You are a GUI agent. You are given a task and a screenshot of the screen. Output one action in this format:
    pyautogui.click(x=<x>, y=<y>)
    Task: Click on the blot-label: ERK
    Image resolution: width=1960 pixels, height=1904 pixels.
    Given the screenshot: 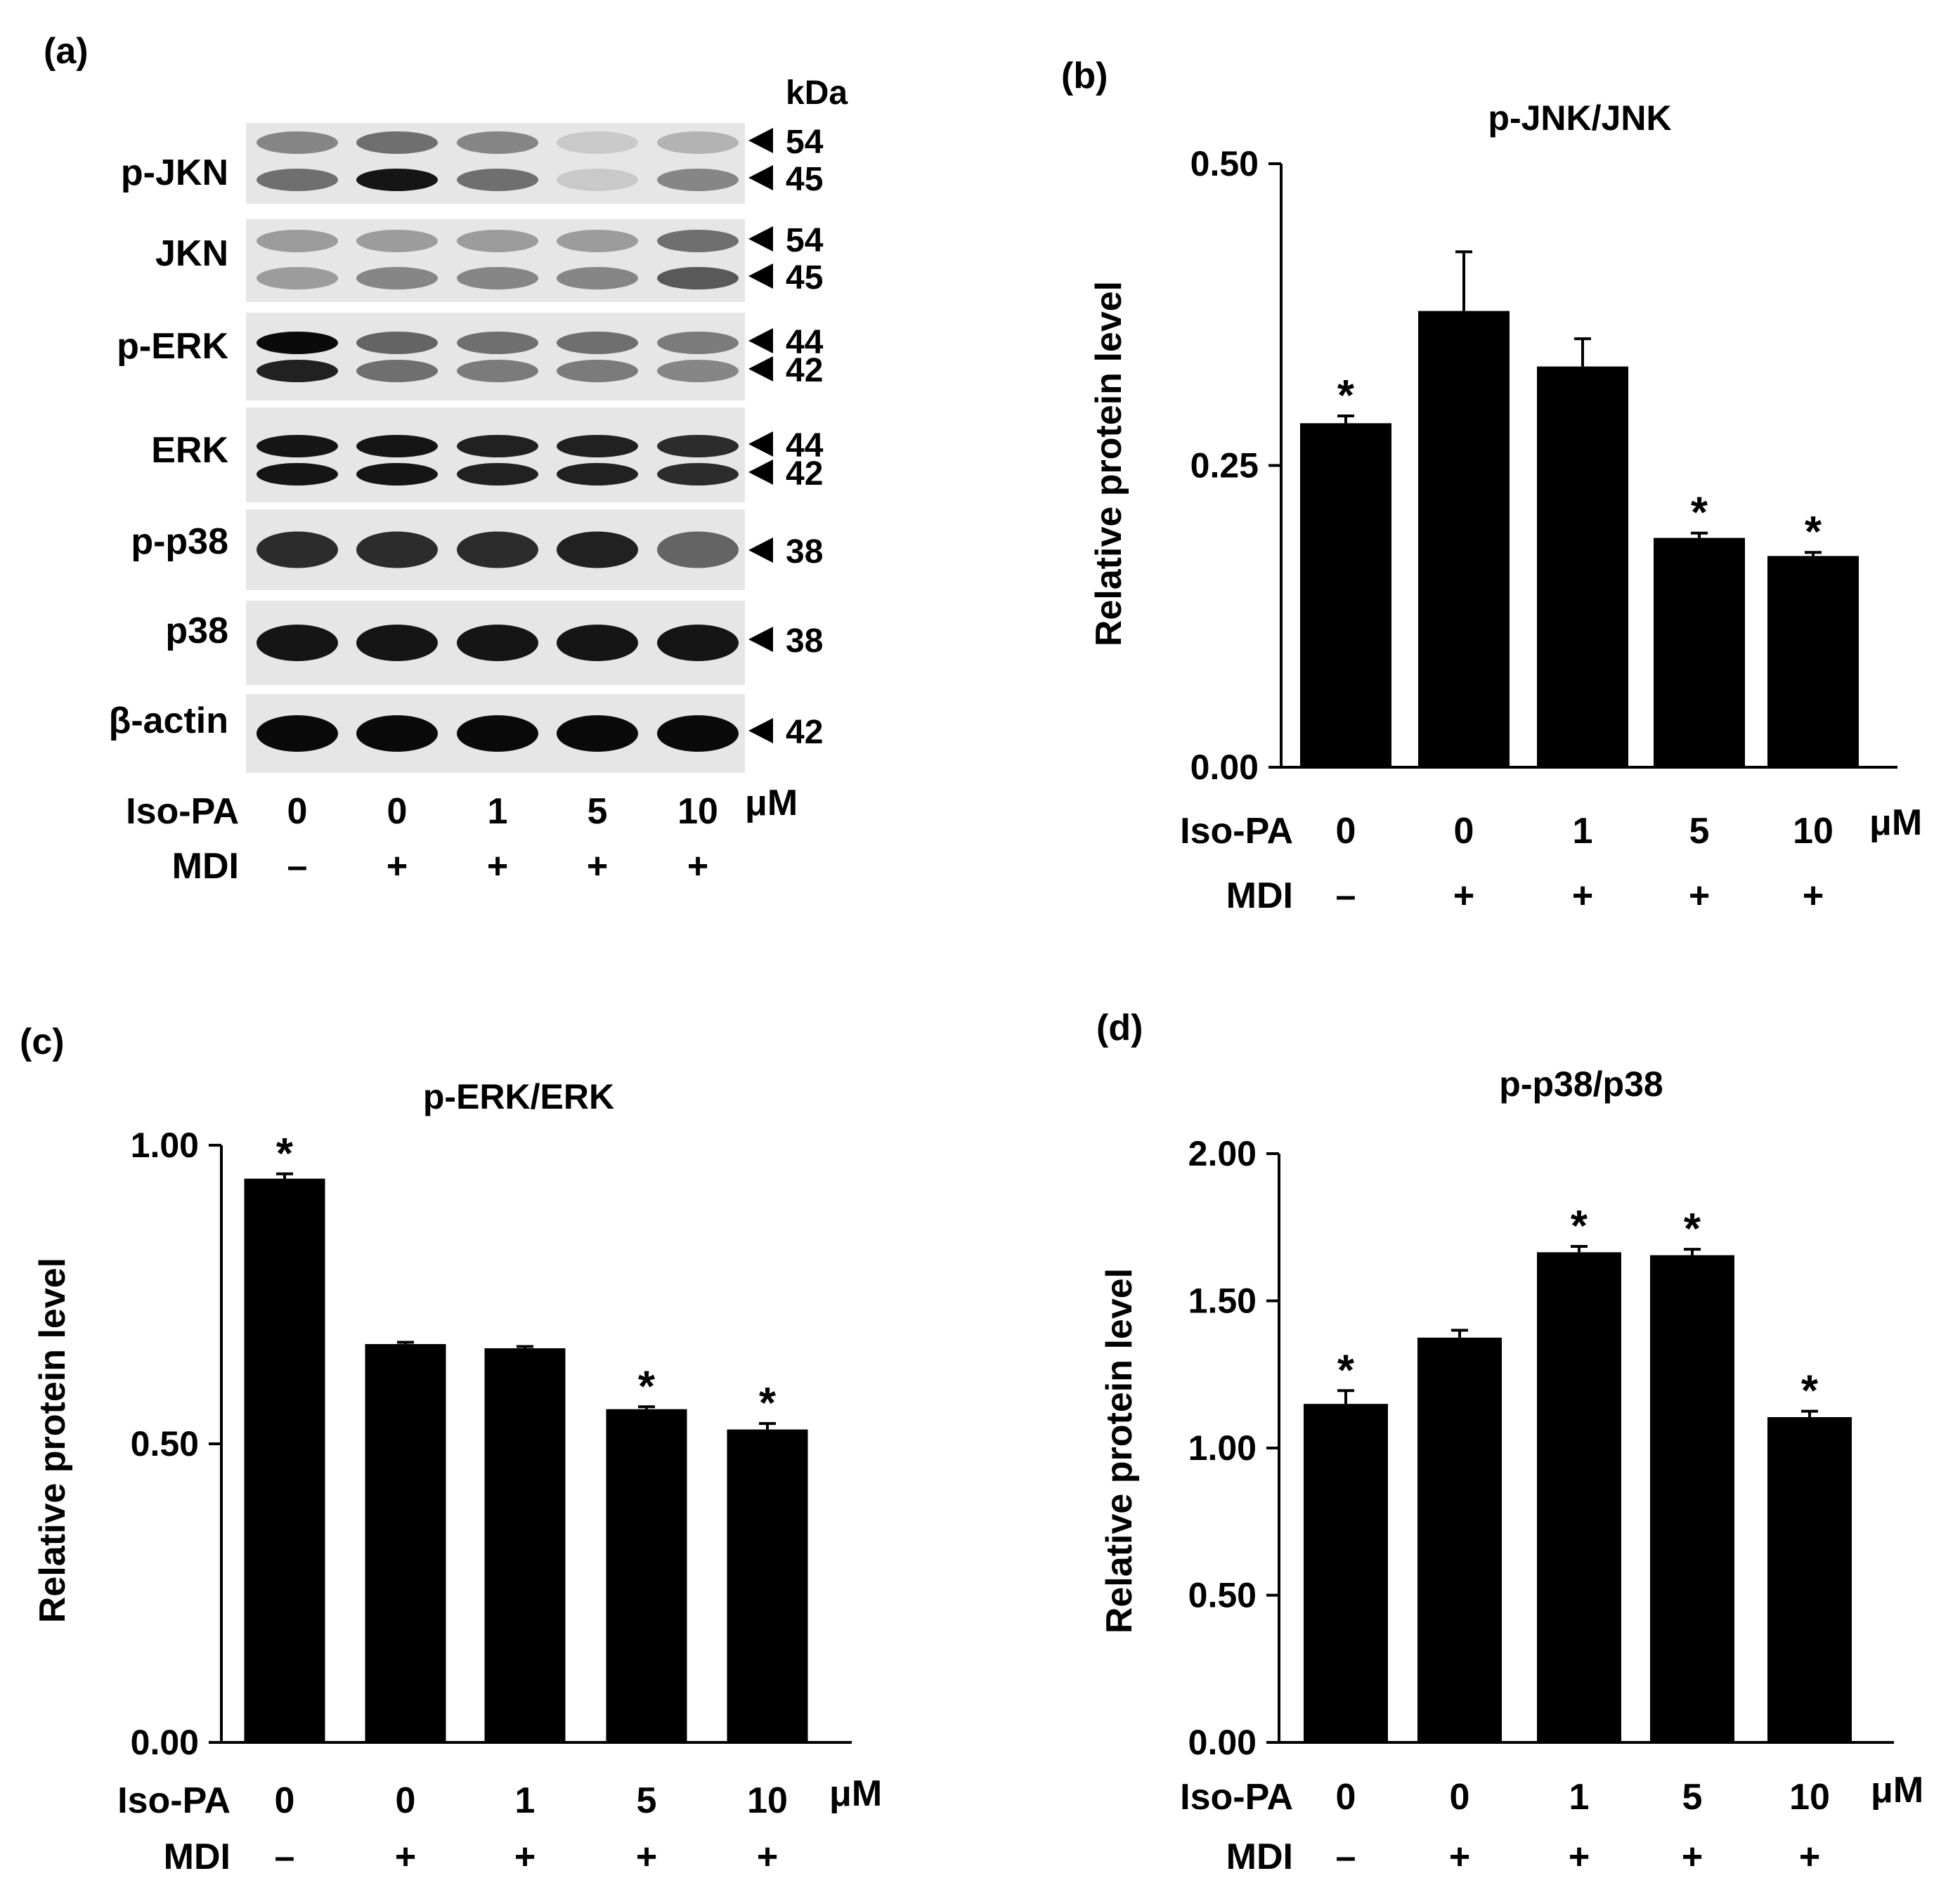 What is the action you would take?
    pyautogui.click(x=190, y=450)
    